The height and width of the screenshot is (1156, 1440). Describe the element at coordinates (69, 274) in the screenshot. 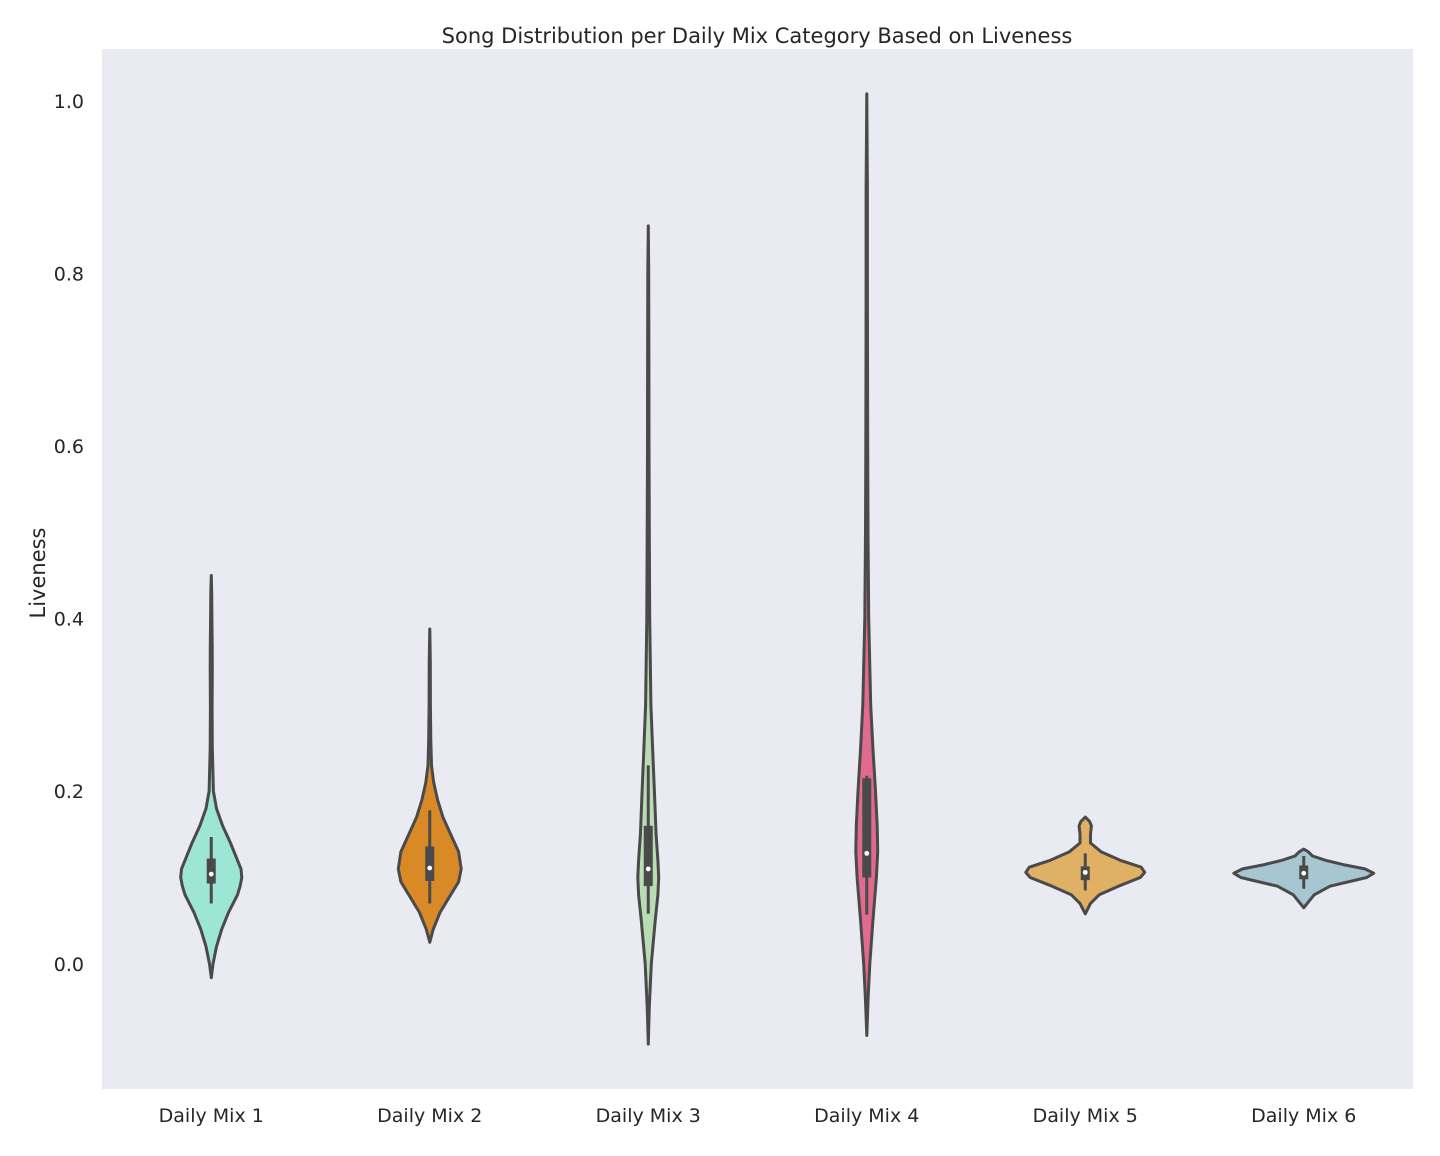

I see `y-tick-label: 0.8` at that location.